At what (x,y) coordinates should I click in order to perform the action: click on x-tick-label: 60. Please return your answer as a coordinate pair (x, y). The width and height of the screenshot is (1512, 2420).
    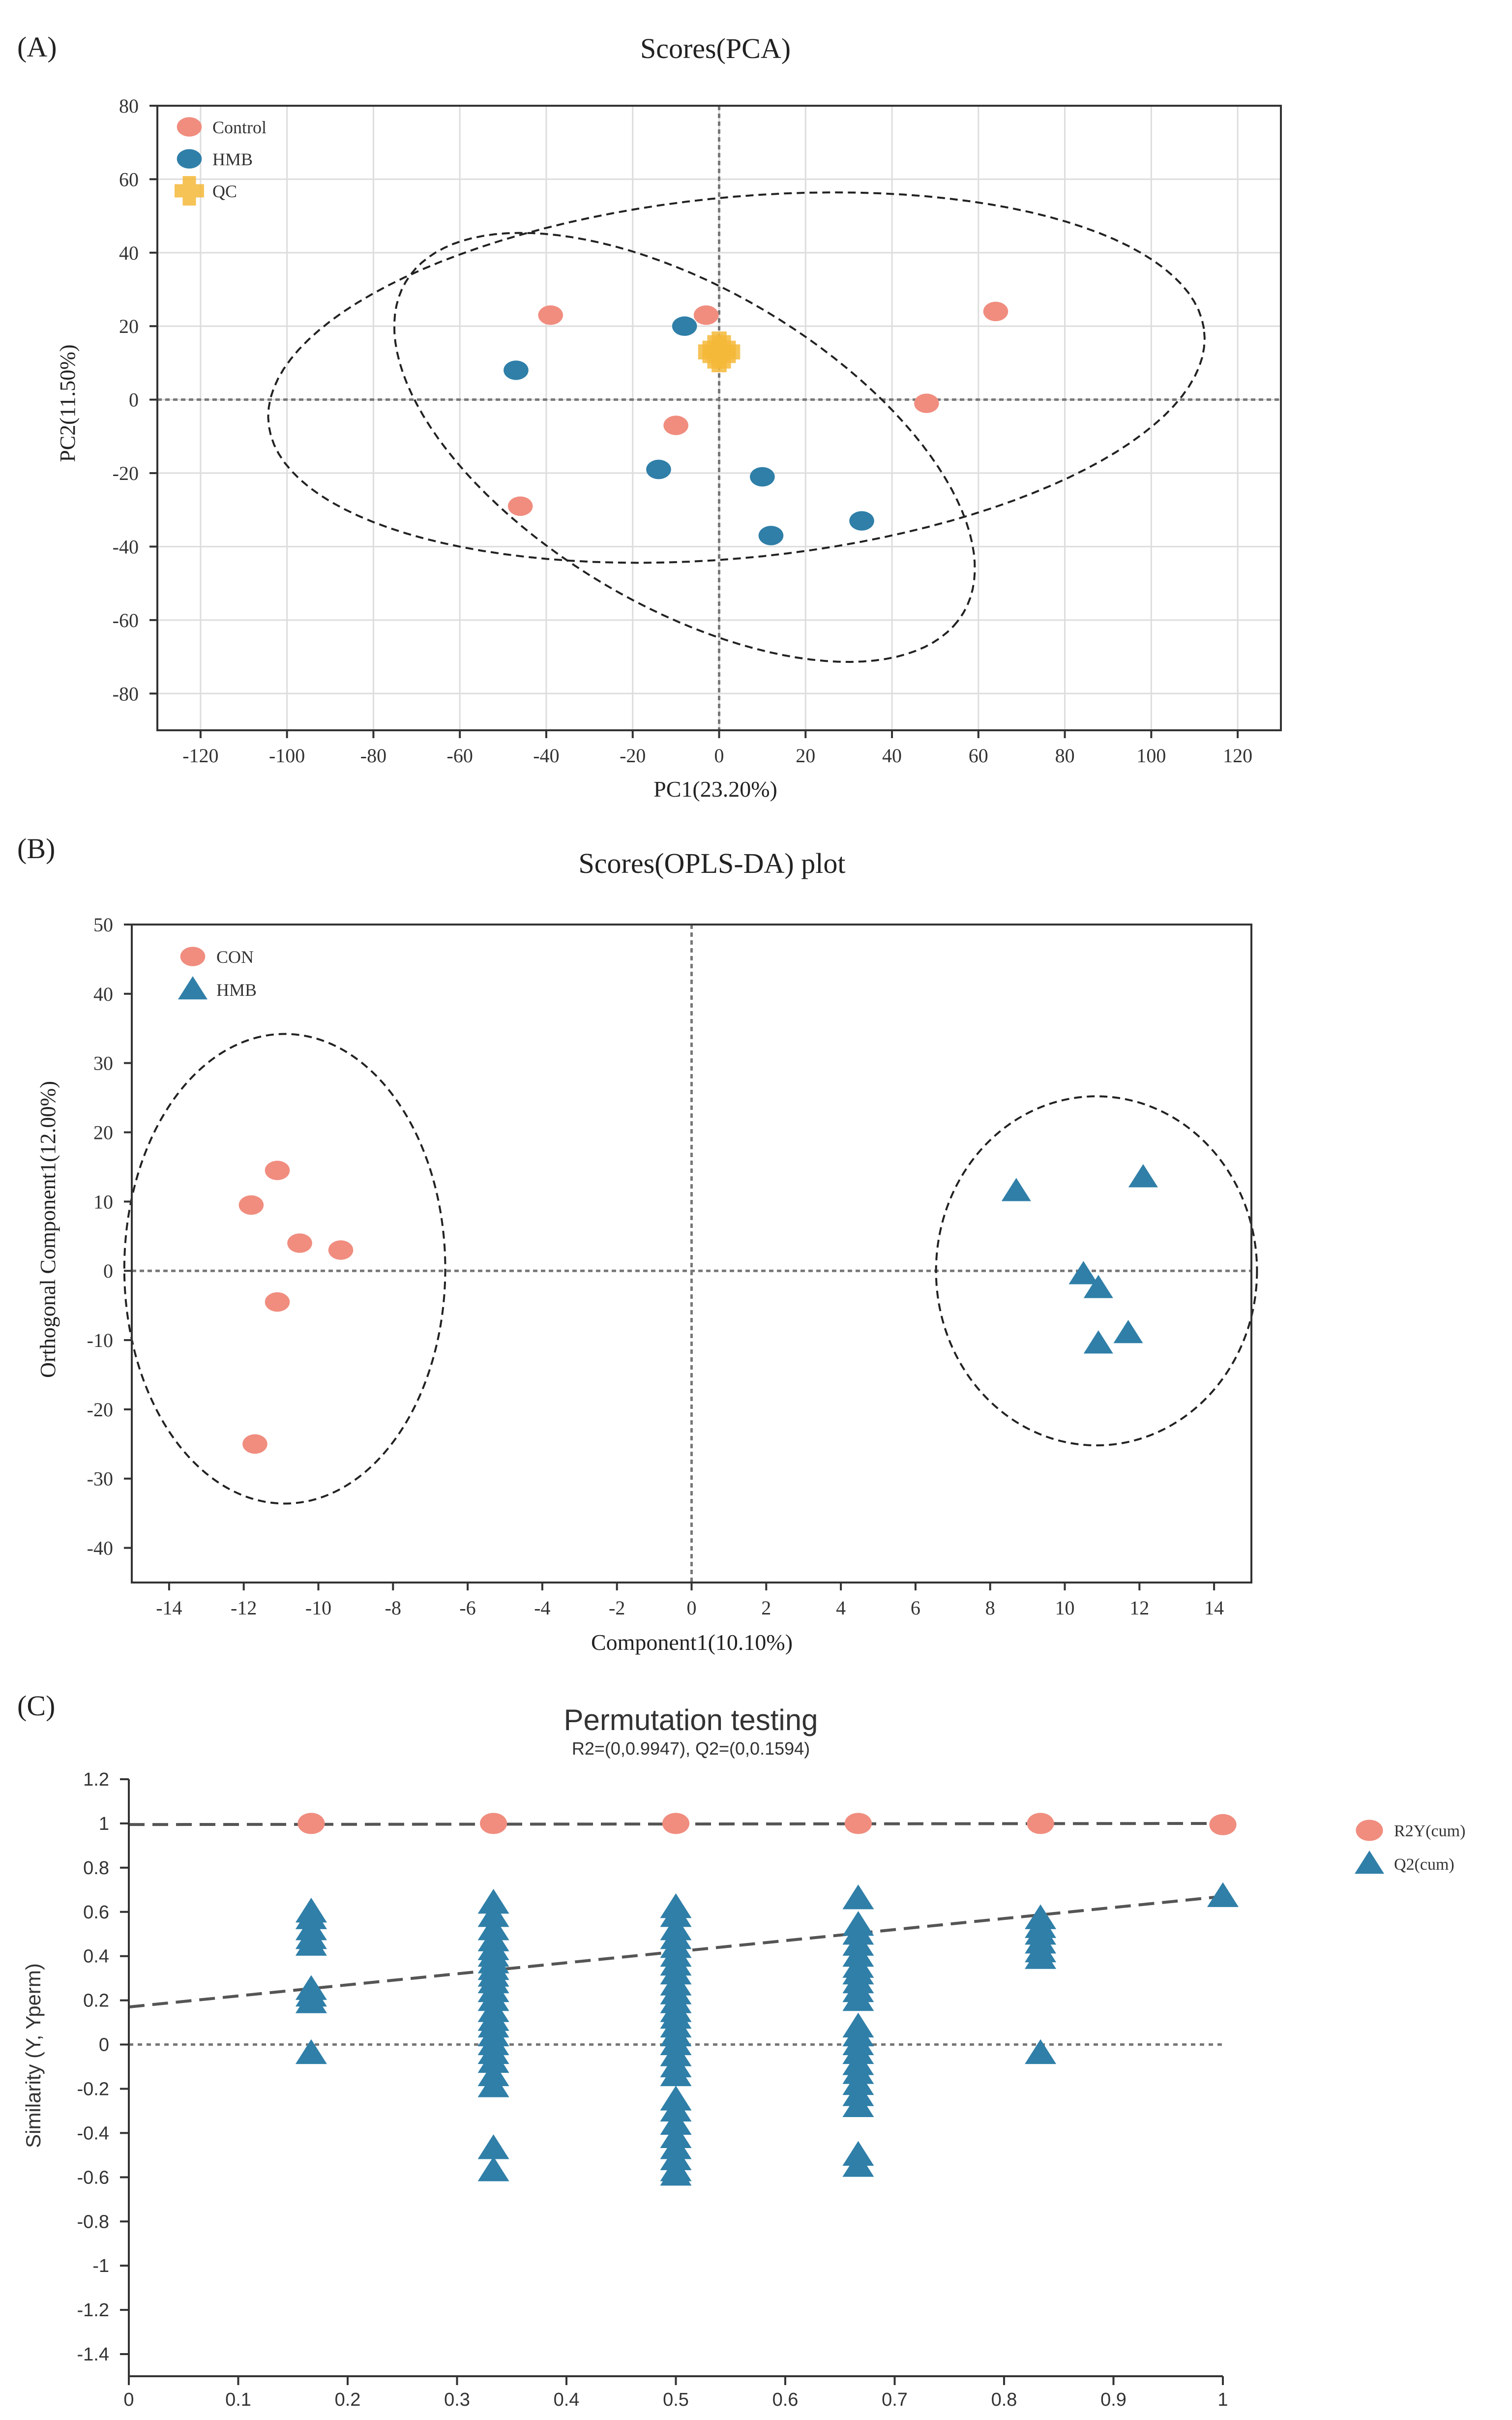
    Looking at the image, I should click on (978, 756).